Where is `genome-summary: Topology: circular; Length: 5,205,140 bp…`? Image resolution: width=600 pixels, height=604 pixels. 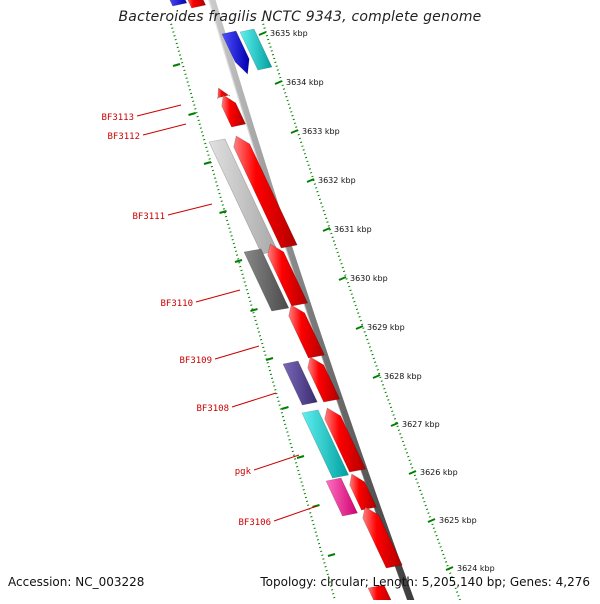
genome-summary: Topology: circular; Length: 5,205,140 bp… is located at coordinates (425, 582).